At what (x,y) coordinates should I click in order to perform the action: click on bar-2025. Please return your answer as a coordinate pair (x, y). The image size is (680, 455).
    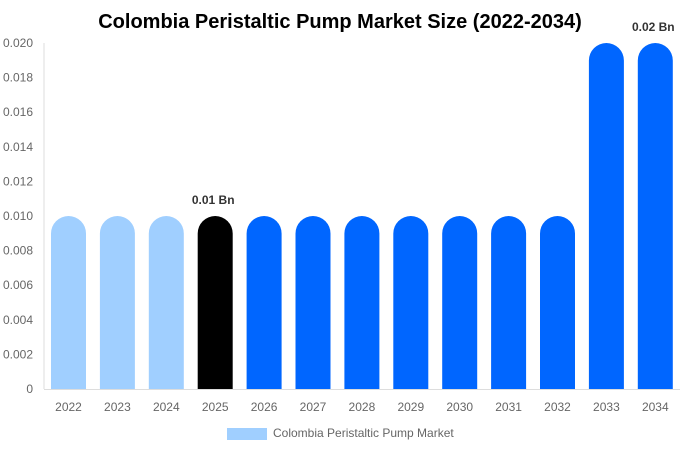
    Looking at the image, I should click on (215, 302).